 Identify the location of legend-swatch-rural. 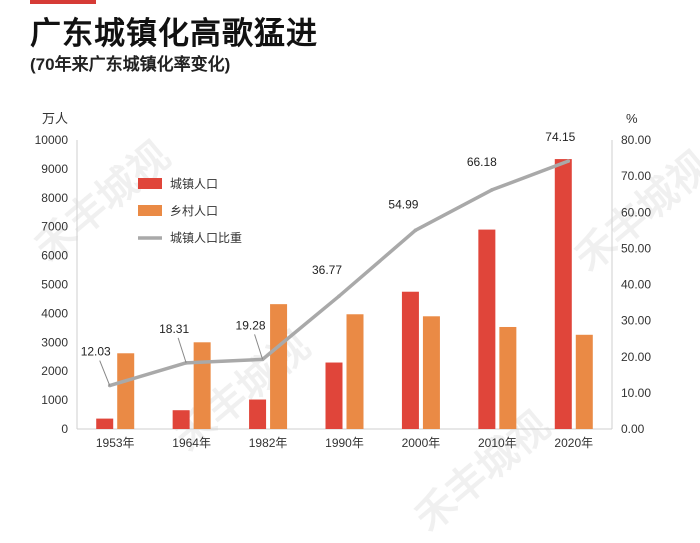
(150, 210).